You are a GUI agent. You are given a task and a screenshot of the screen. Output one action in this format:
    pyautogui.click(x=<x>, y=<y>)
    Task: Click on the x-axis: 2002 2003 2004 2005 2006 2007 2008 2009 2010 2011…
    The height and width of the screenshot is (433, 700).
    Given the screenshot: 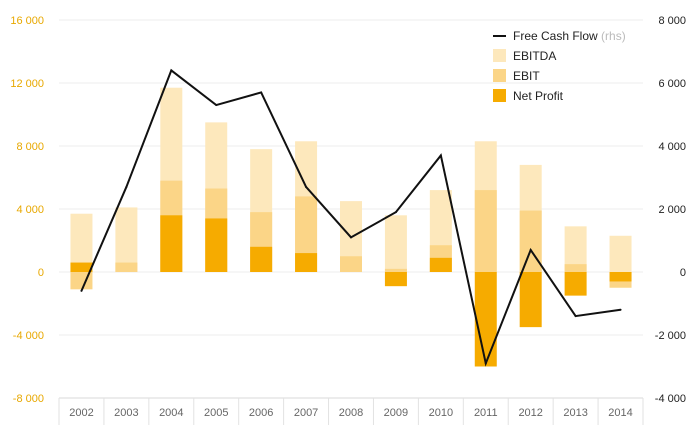 What is the action you would take?
    pyautogui.click(x=351, y=411)
    